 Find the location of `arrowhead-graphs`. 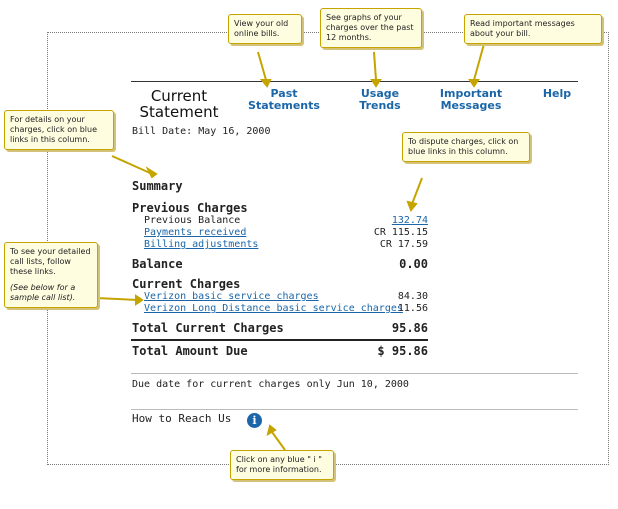

arrowhead-graphs is located at coordinates (376, 83).